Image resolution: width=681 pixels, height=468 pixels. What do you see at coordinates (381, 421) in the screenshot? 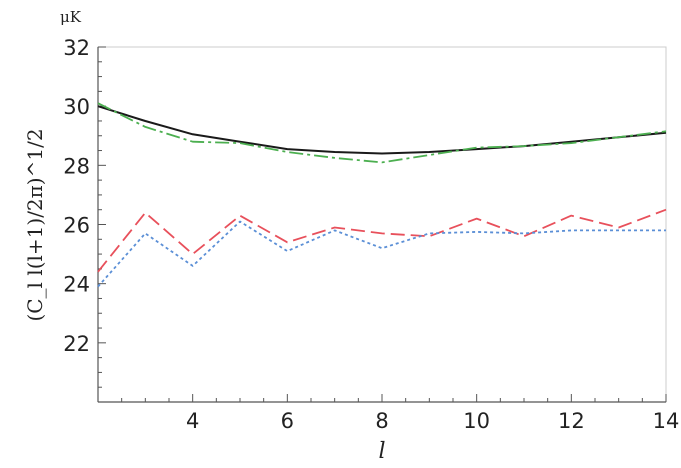
I see `x-tick-label: 8` at bounding box center [381, 421].